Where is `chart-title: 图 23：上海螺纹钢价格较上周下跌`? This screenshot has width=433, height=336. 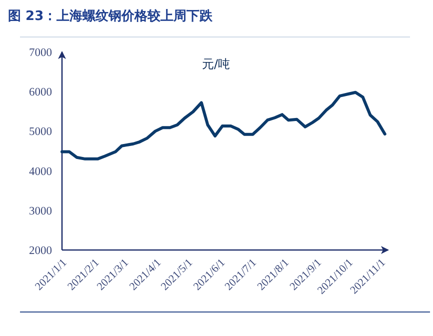 chart-title: 图 23：上海螺纹钢价格较上周下跌 is located at coordinates (111, 16).